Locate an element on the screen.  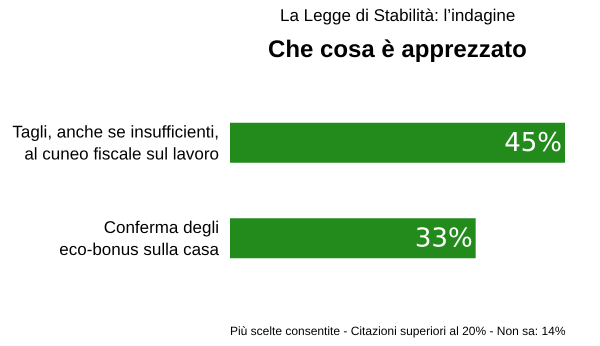
y-tick-label: Tagli, anche se insufficienti, al cuneo fiscale sul lavoro is located at coordinates (115, 143).